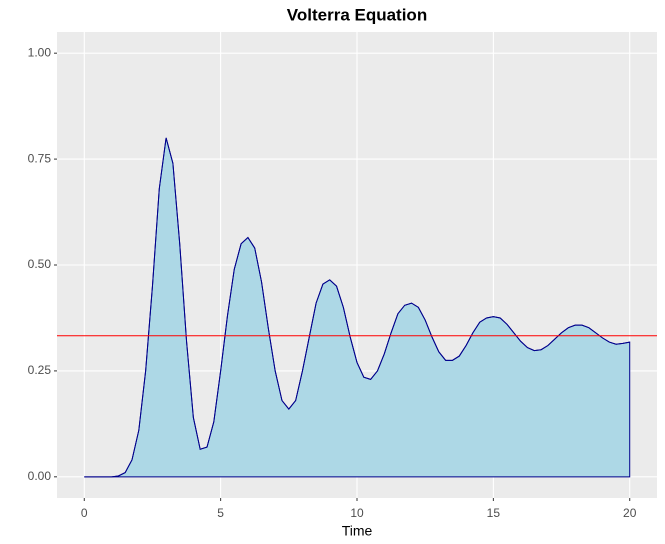  What do you see at coordinates (357, 531) in the screenshot?
I see `x-axis-label: Time` at bounding box center [357, 531].